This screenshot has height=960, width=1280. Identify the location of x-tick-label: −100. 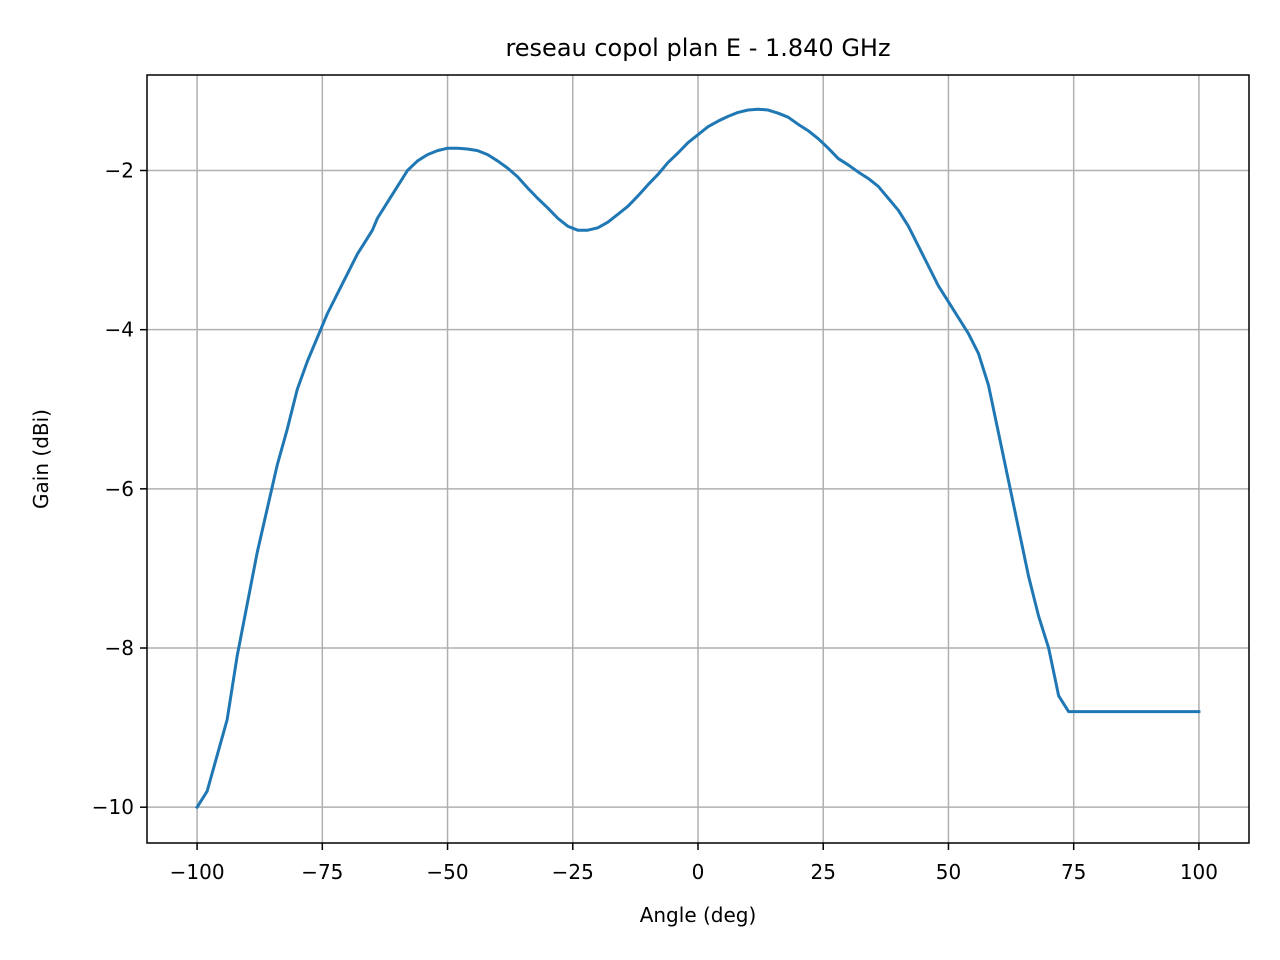
(197, 872).